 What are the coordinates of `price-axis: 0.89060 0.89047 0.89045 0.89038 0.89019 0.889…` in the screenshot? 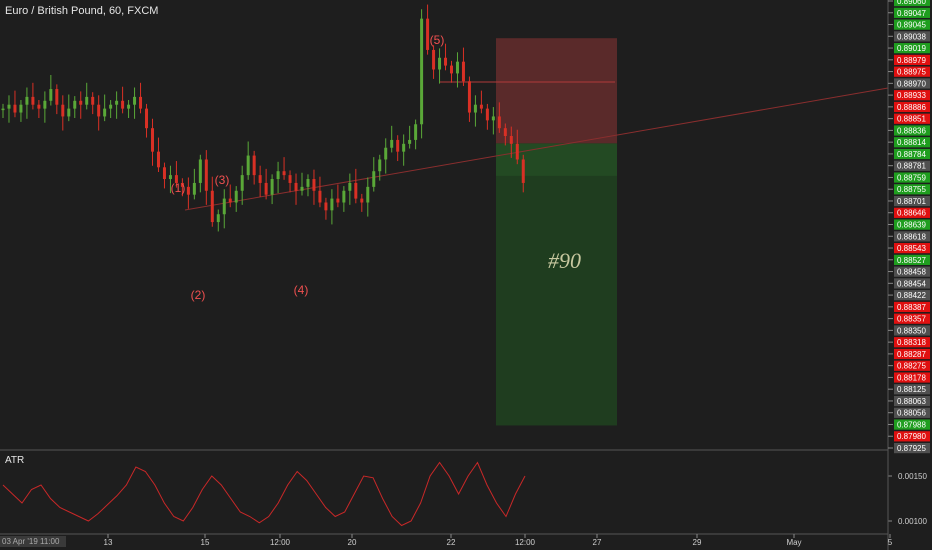 It's located at (908, 275).